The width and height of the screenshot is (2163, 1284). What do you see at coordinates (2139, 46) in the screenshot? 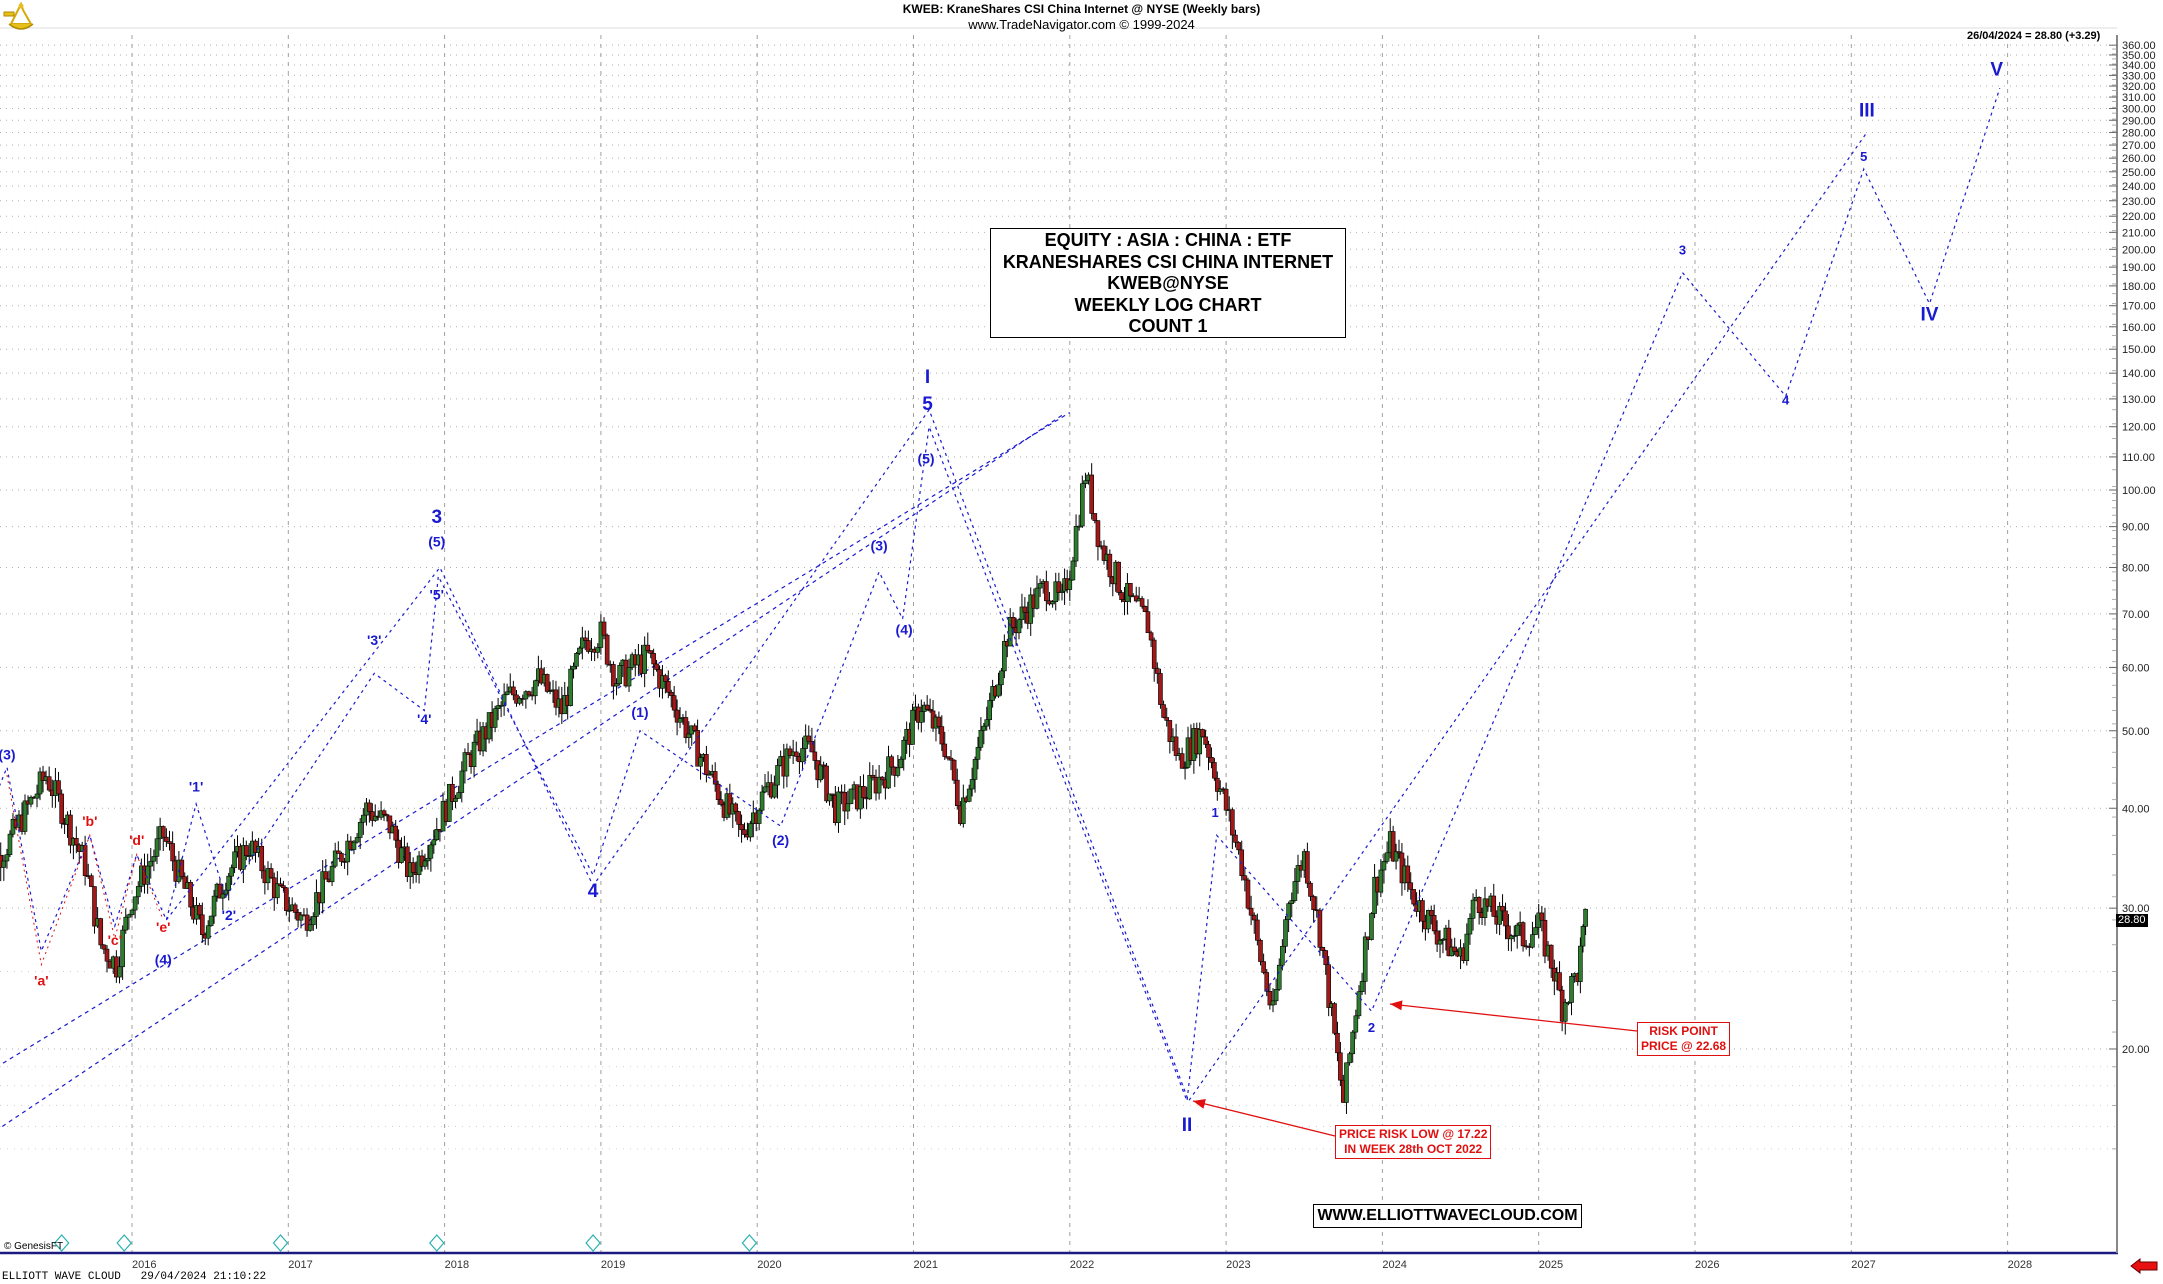
I see `y-tick-label: 360.00` at bounding box center [2139, 46].